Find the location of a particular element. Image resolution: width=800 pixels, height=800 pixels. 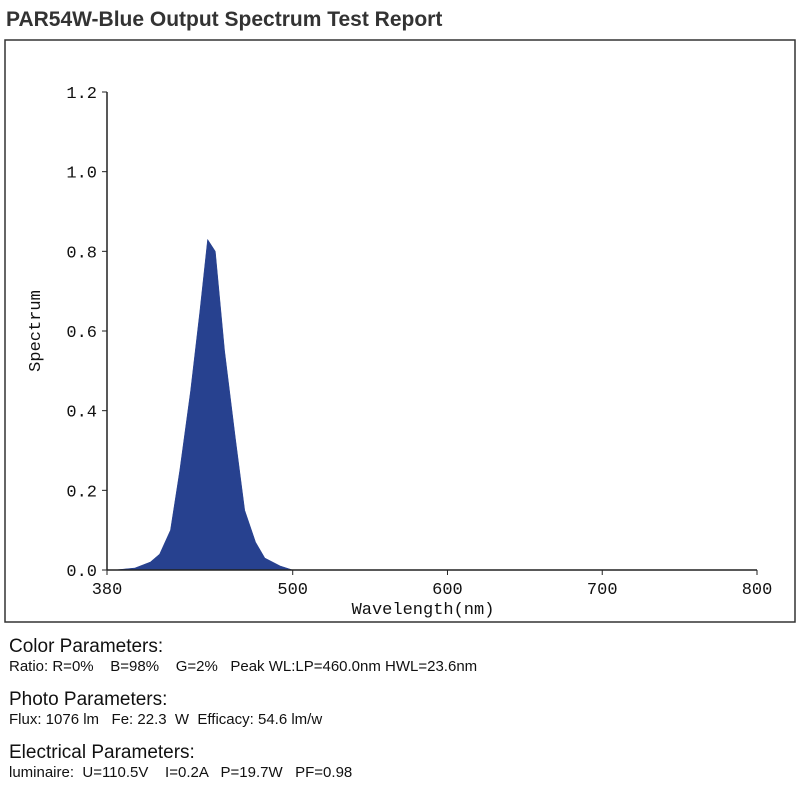

x-tick-label: 500 is located at coordinates (292, 590).